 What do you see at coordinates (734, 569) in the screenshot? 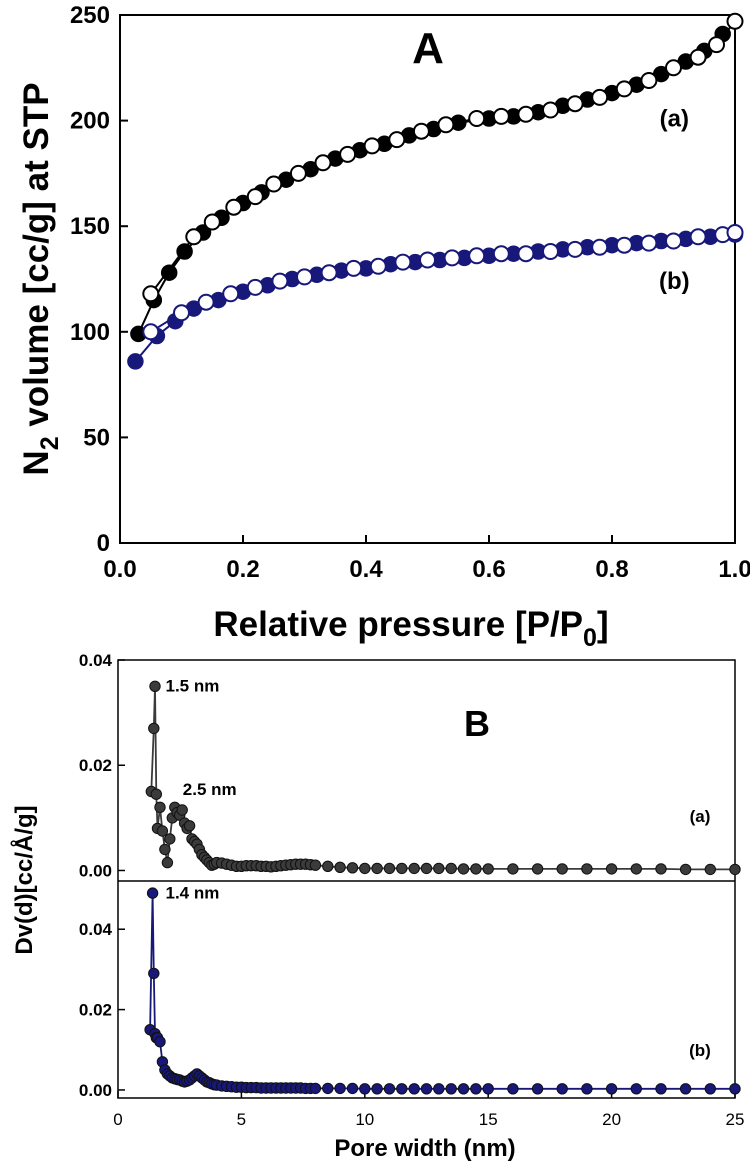
I see `panel-a-x-tick-label: 1.0` at bounding box center [734, 569].